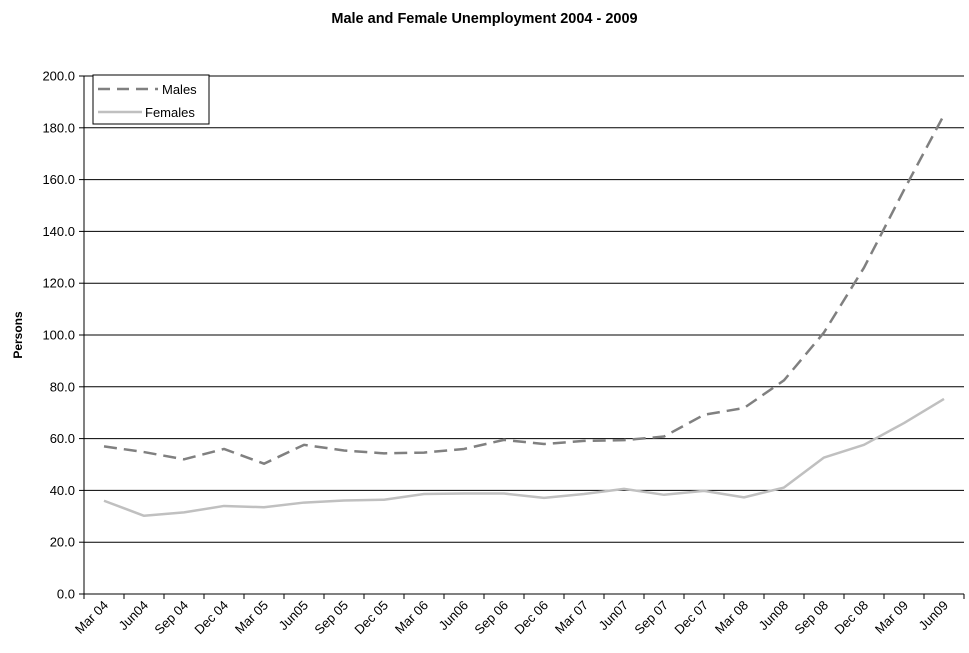  What do you see at coordinates (133, 616) in the screenshot?
I see `x-tick-label: Jun04` at bounding box center [133, 616].